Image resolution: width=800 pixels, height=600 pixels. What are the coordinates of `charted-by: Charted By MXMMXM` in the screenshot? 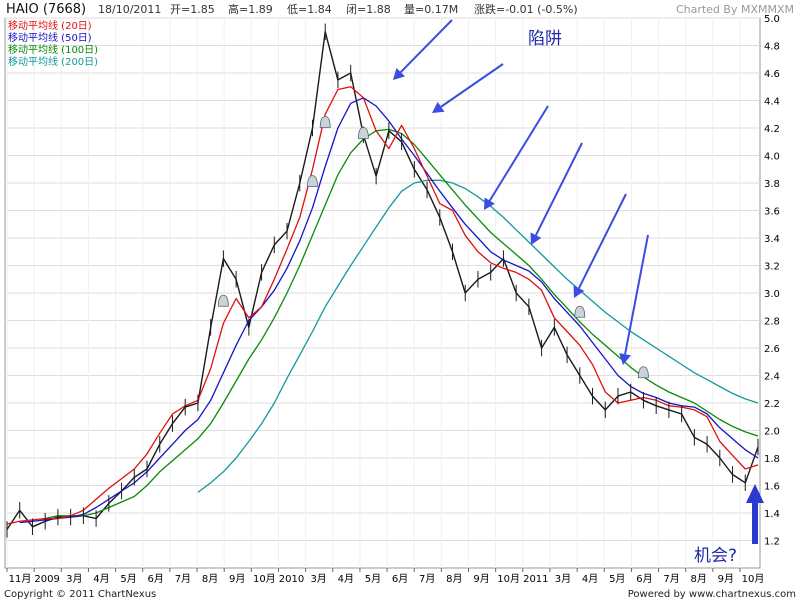 It's located at (735, 9).